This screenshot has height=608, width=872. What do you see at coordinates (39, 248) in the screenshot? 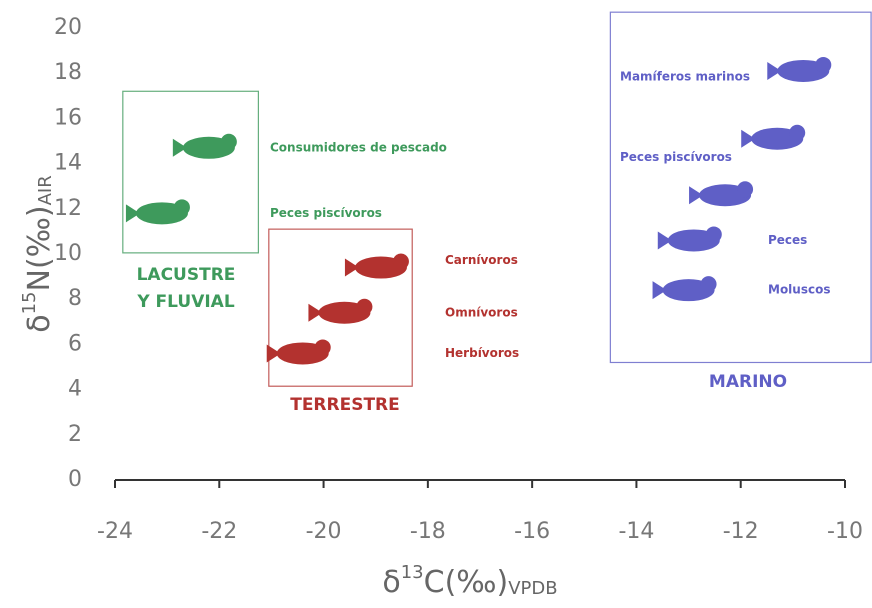
I see `y-label-main: N(‰)` at bounding box center [39, 248].